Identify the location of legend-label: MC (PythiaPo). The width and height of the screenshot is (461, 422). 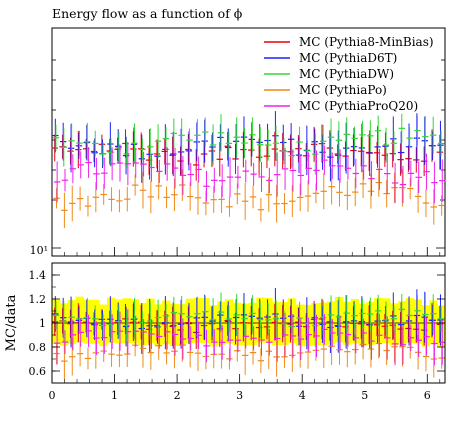
(343, 90).